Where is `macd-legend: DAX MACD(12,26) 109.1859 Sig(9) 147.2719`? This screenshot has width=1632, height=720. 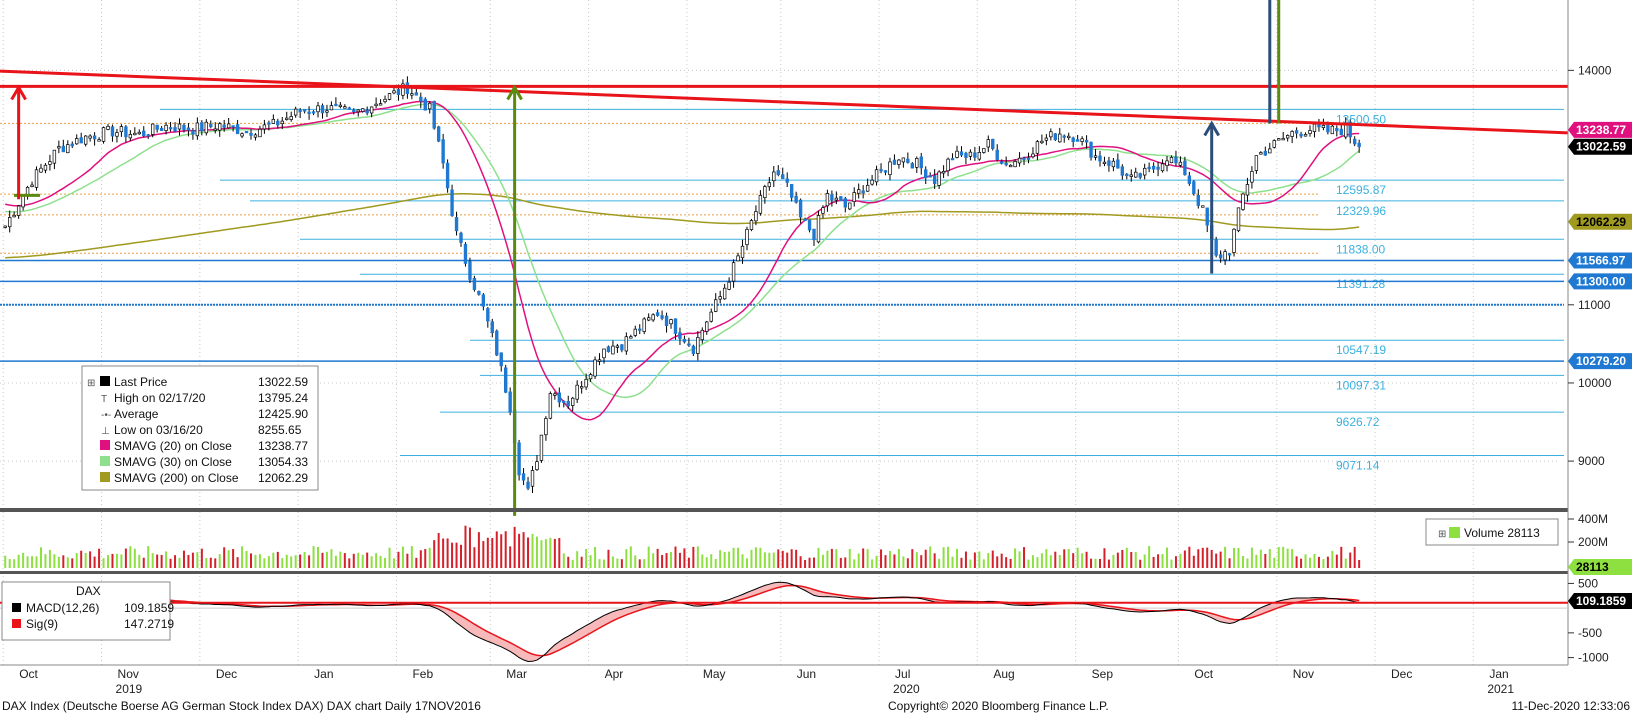
macd-legend: DAX MACD(12,26) 109.1859 Sig(9) 147.2719 is located at coordinates (87, 611).